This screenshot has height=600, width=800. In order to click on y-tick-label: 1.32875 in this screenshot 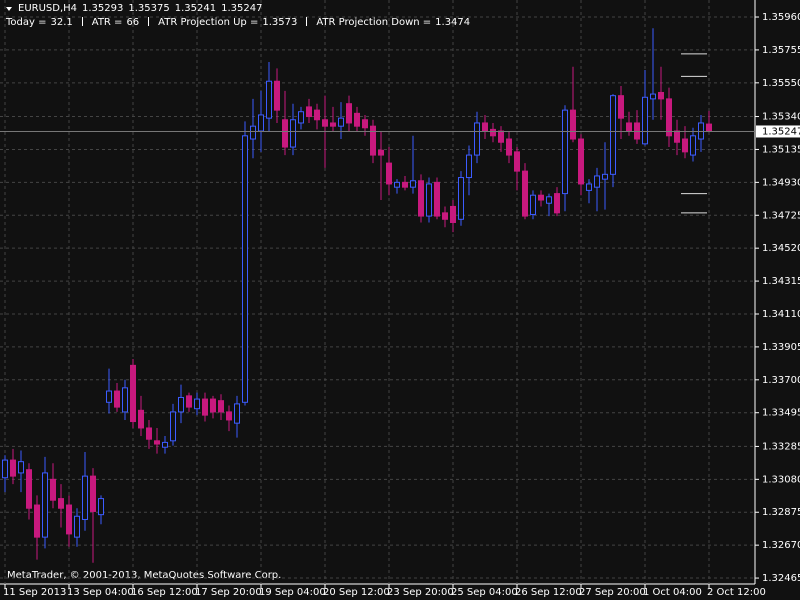, I will do `click(781, 512)`.